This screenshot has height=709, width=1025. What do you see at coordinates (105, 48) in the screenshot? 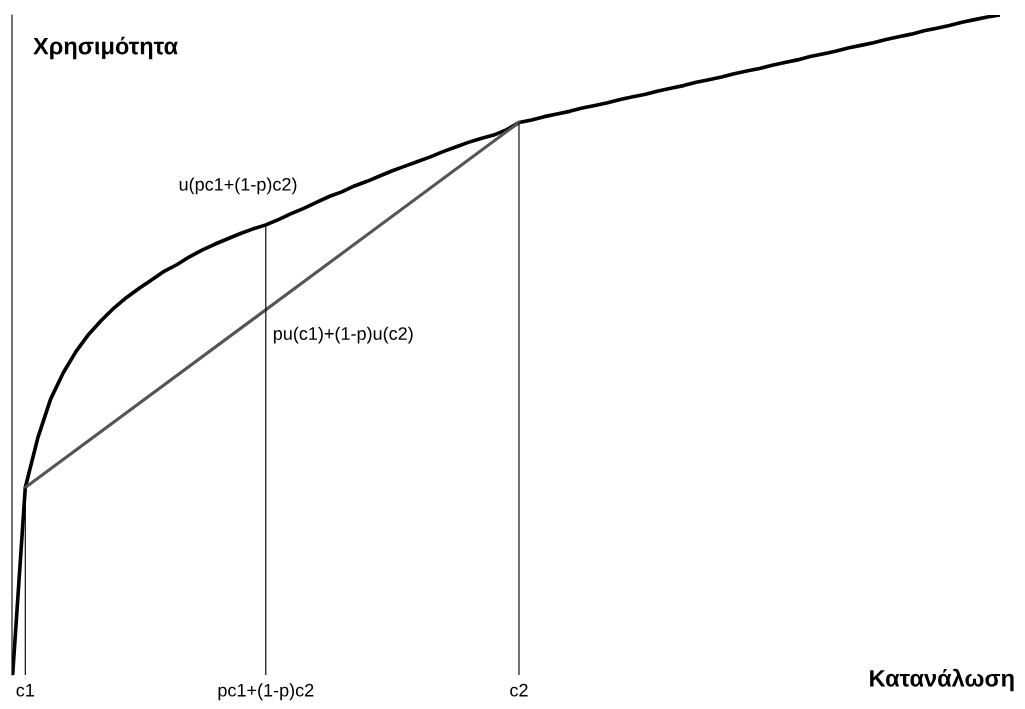
I see `y-axis-title: Χρησιμότητα` at bounding box center [105, 48].